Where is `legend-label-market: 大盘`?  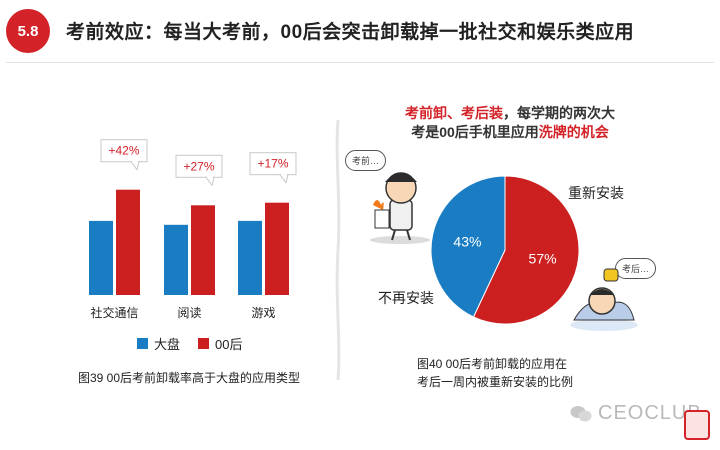
legend-label-market: 大盘 is located at coordinates (167, 344).